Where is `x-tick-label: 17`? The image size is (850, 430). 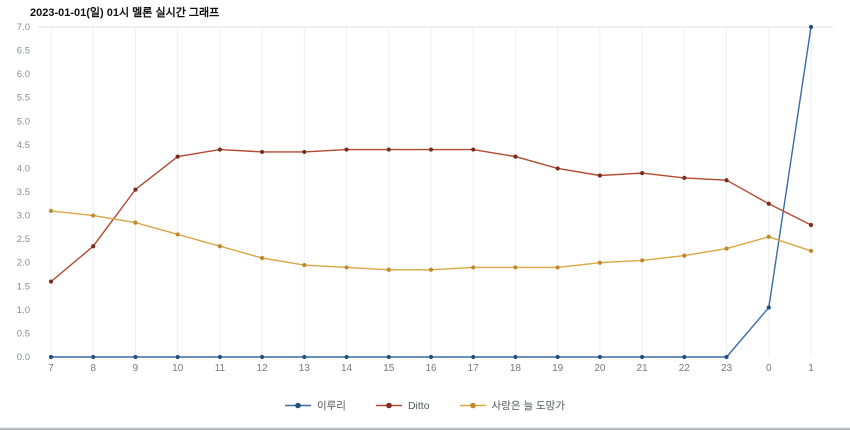 x-tick-label: 17 is located at coordinates (474, 368).